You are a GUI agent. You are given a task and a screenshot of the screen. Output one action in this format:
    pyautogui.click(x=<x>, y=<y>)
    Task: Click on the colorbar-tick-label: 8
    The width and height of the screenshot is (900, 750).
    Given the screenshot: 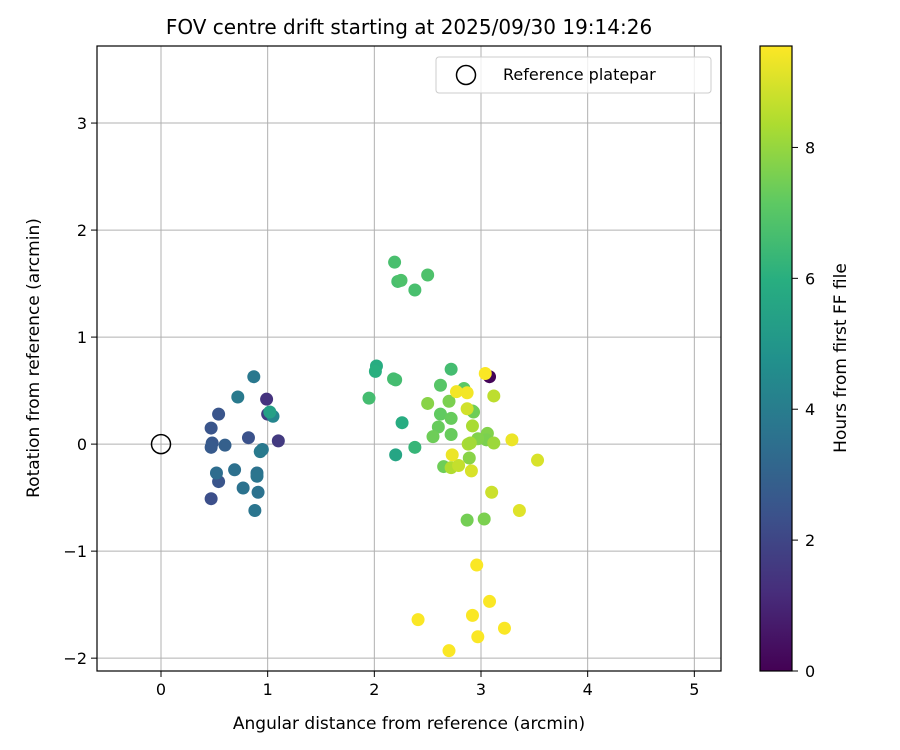 What is the action you would take?
    pyautogui.click(x=810, y=147)
    